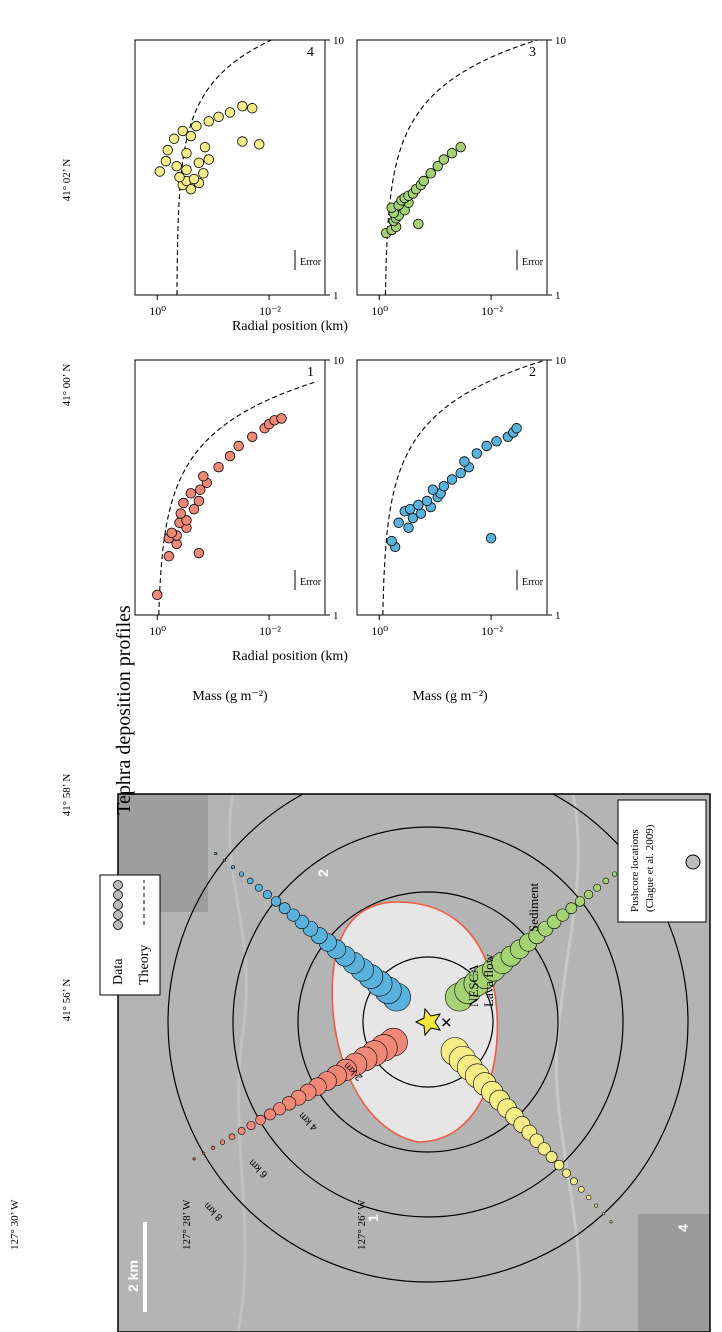  I want to click on lat-label-3: 41° 56’ N, so click(67, 1000).